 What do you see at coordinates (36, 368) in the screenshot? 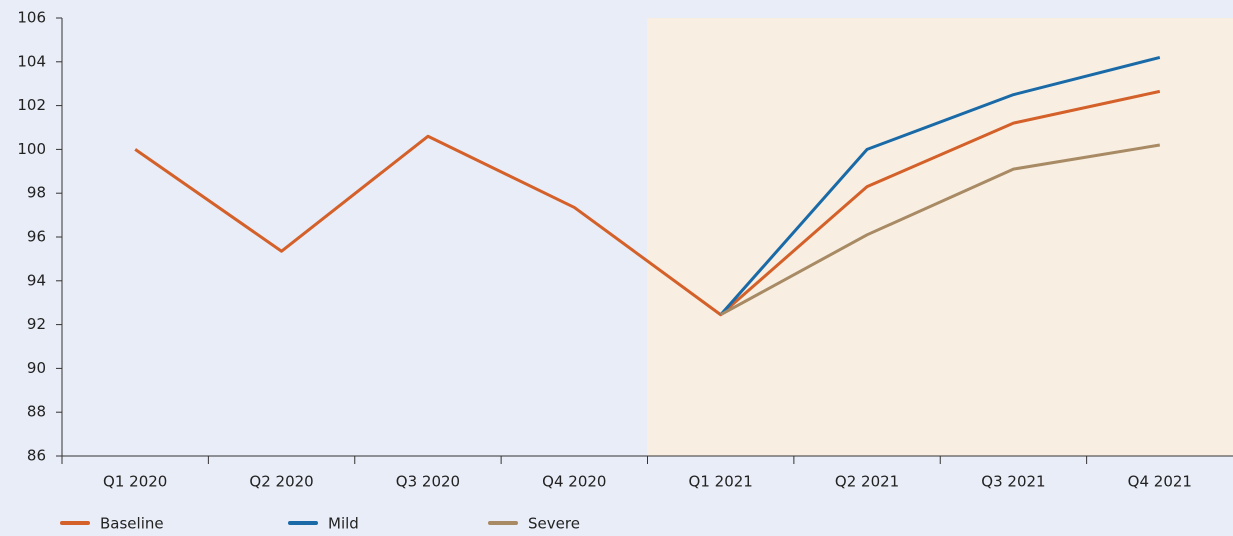
I see `y-tick-label: 90` at bounding box center [36, 368].